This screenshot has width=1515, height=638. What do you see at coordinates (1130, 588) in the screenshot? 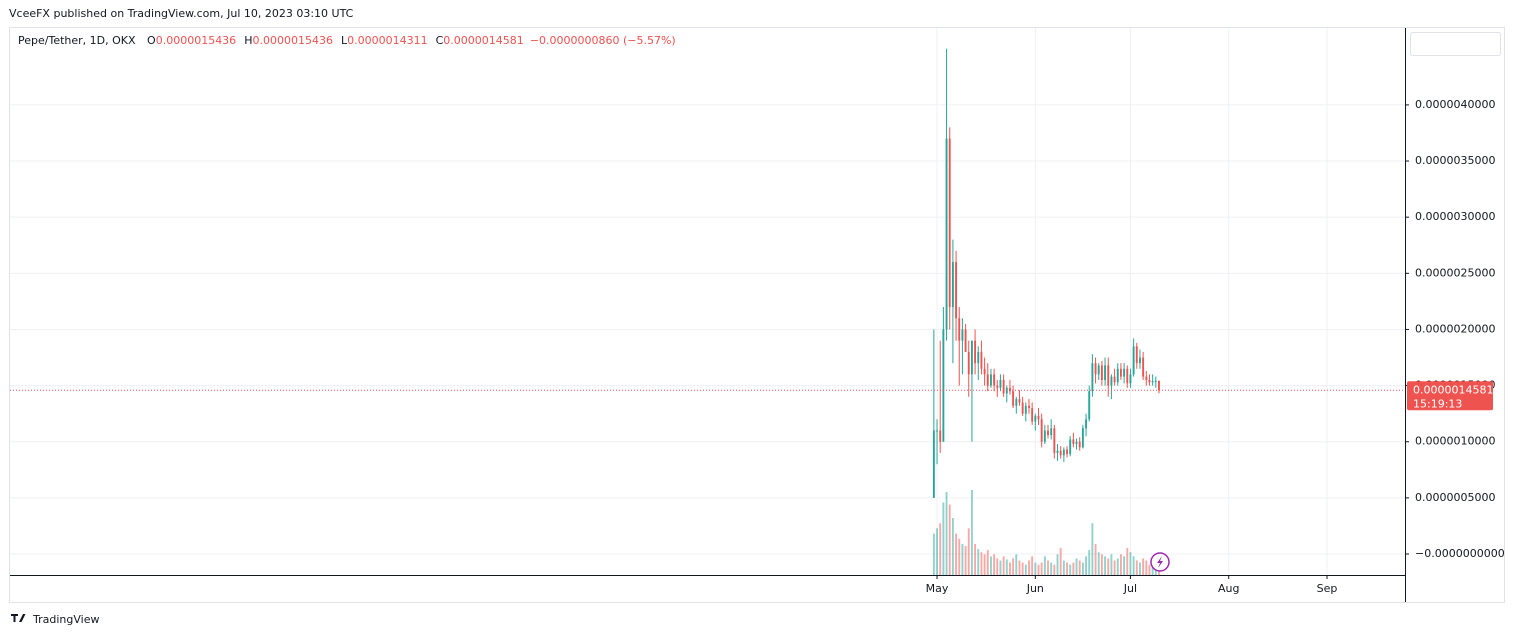
I see `x-tick-label: Jul` at bounding box center [1130, 588].